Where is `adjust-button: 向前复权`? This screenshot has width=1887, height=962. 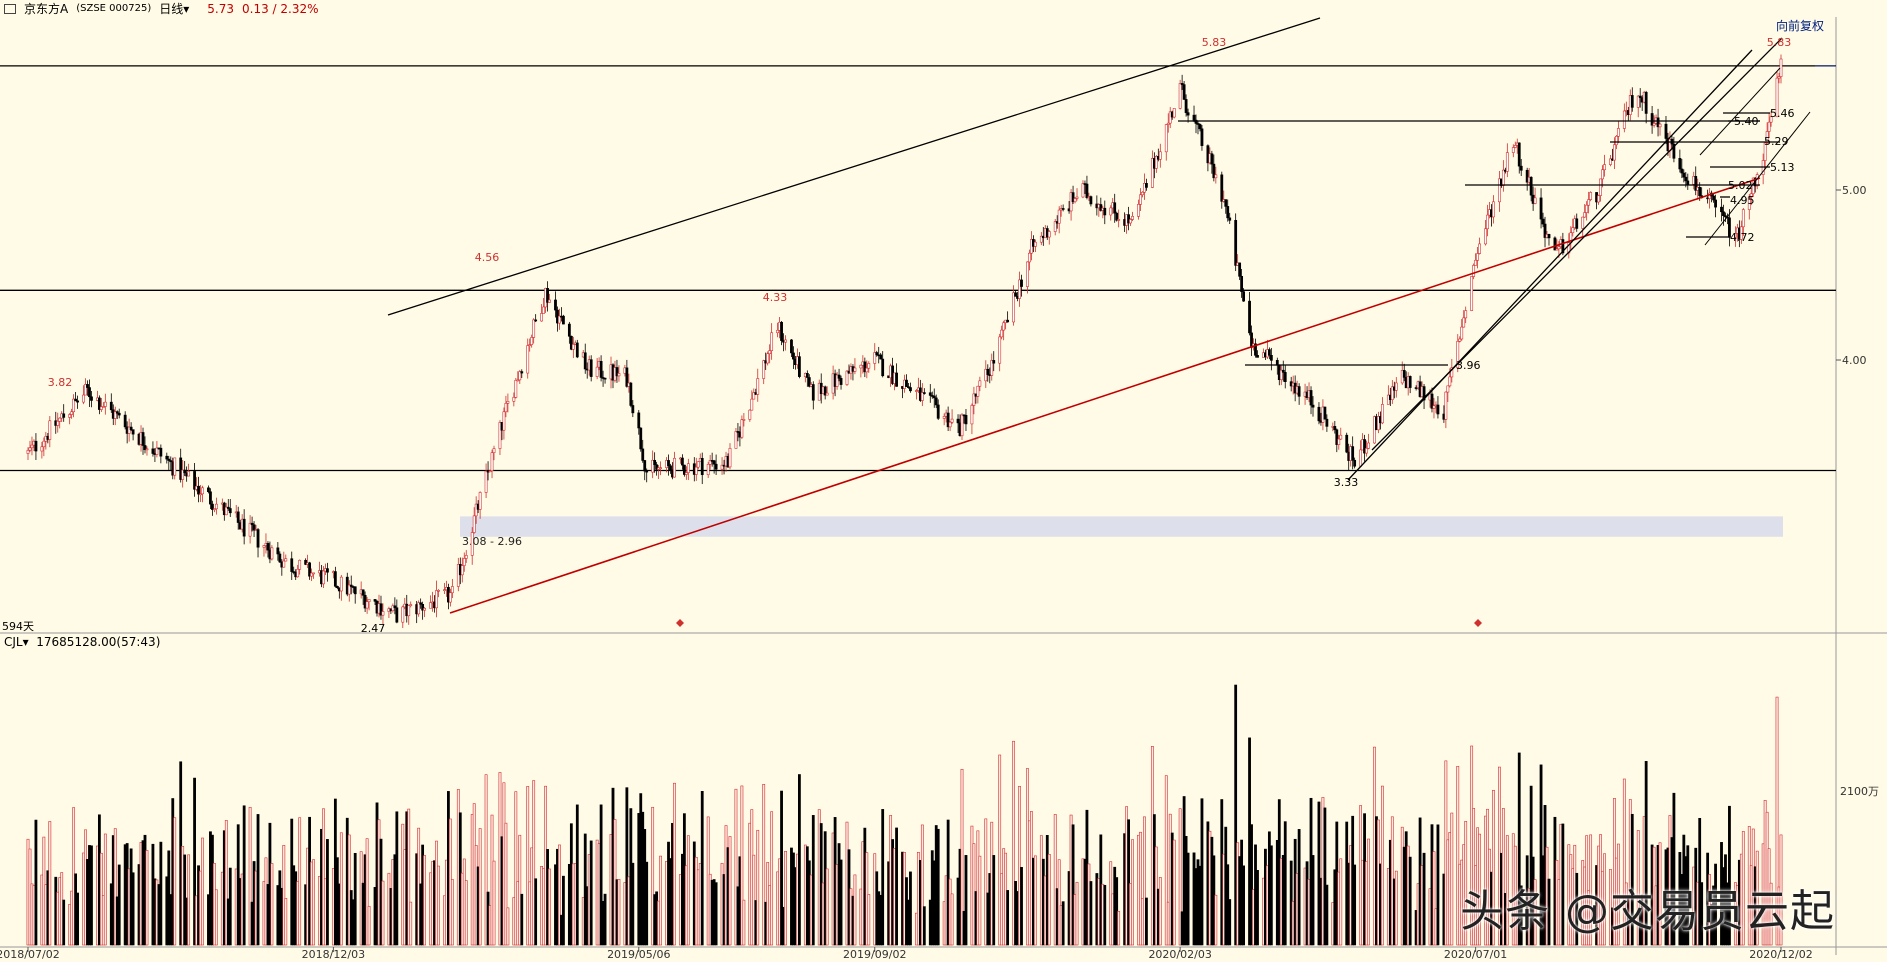
adjust-button: 向前复权 is located at coordinates (1800, 26).